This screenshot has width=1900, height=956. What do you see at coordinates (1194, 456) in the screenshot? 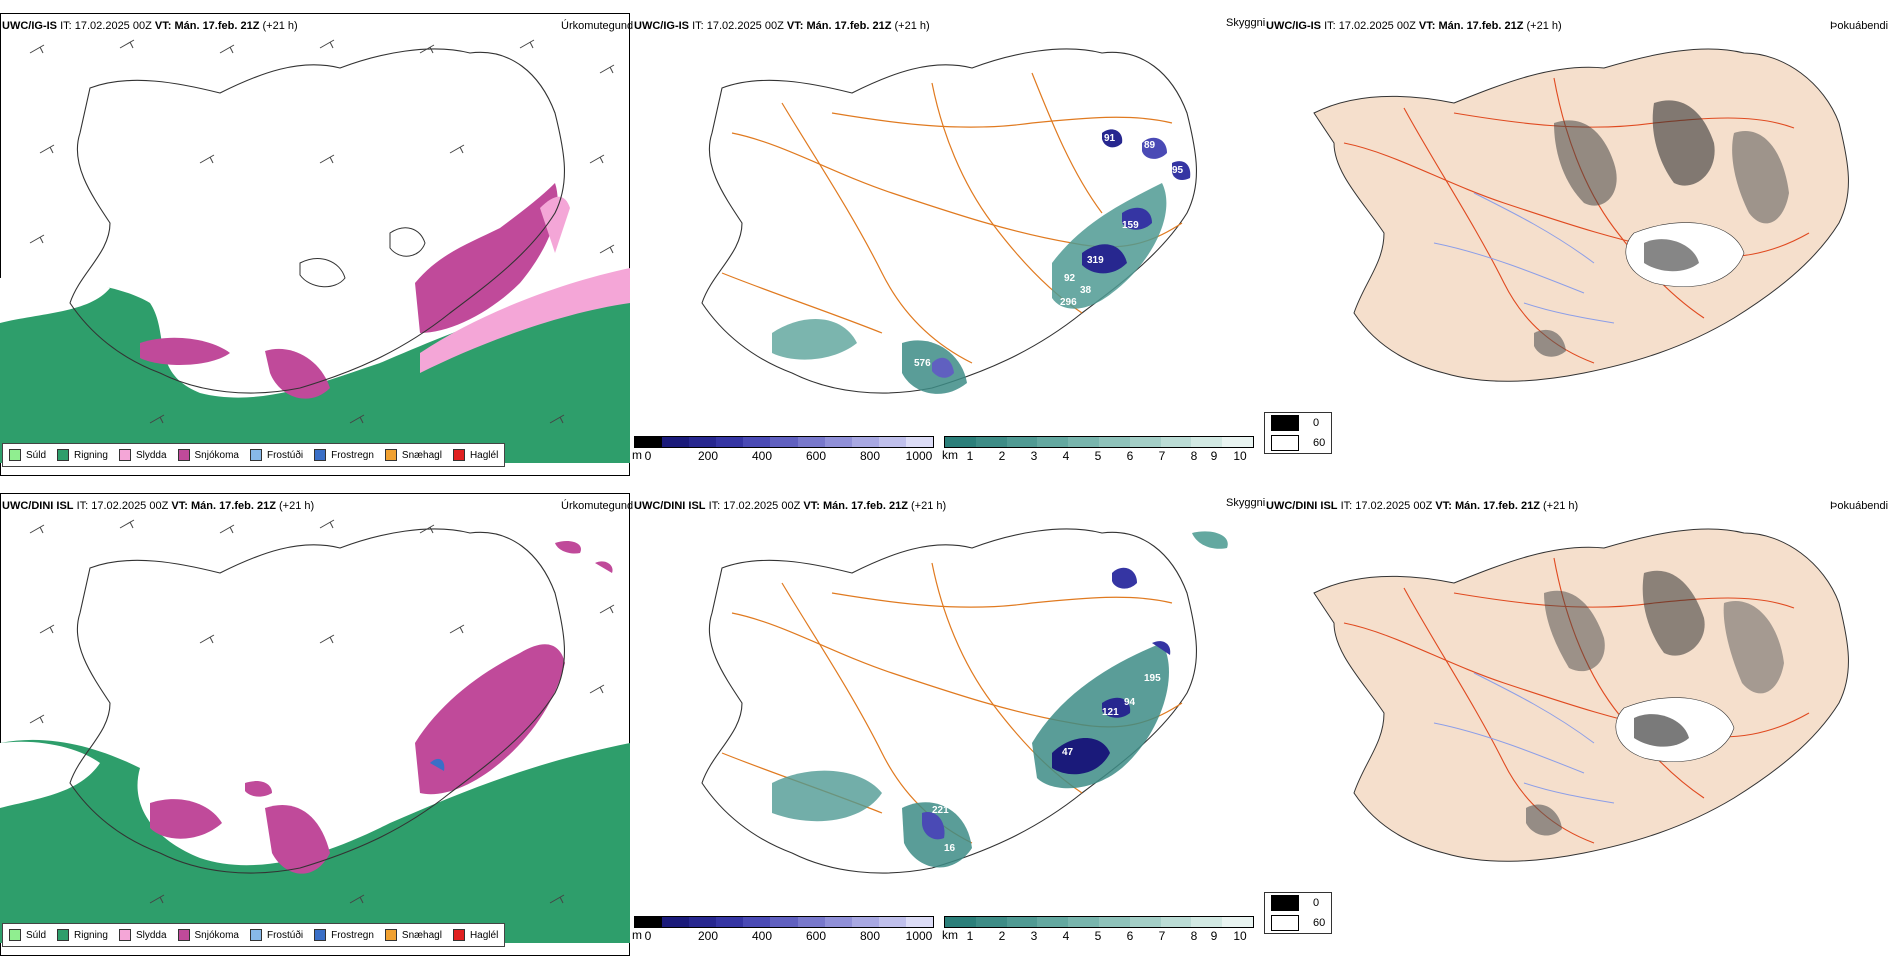
I see `tick-label: 8` at bounding box center [1194, 456].